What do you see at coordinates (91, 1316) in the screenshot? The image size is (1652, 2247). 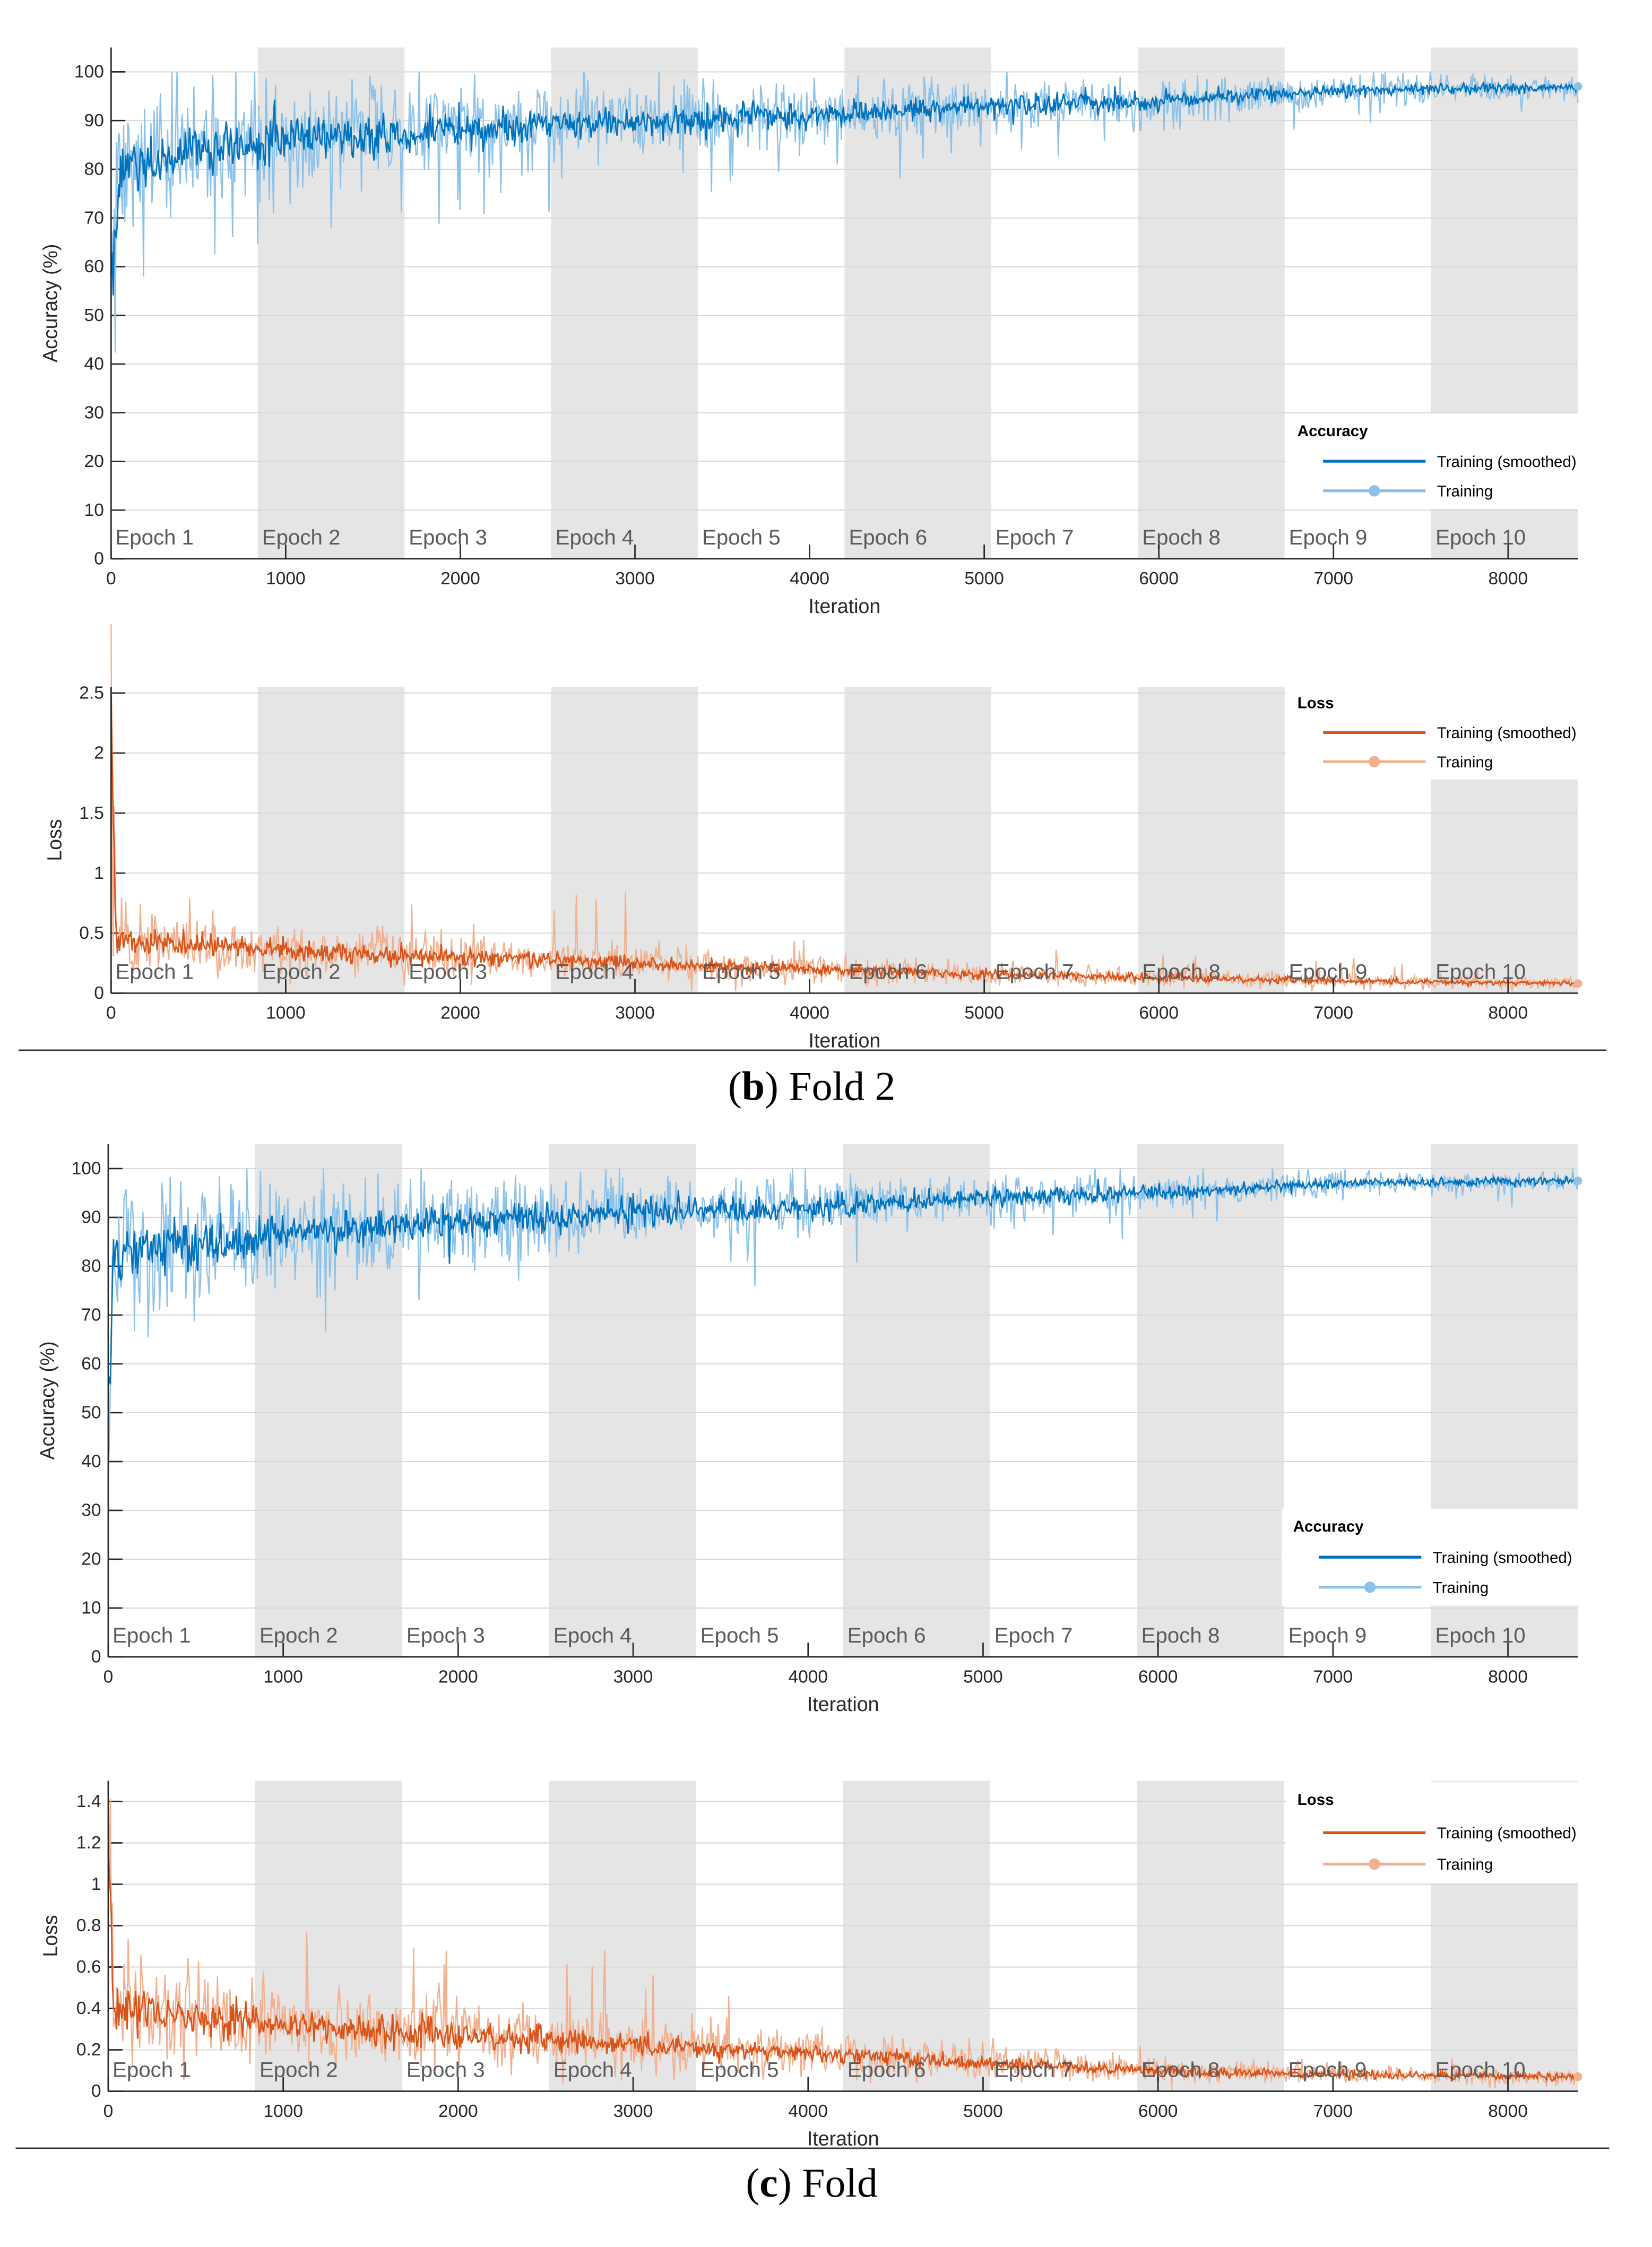 I see `y-tick-label: 70` at bounding box center [91, 1316].